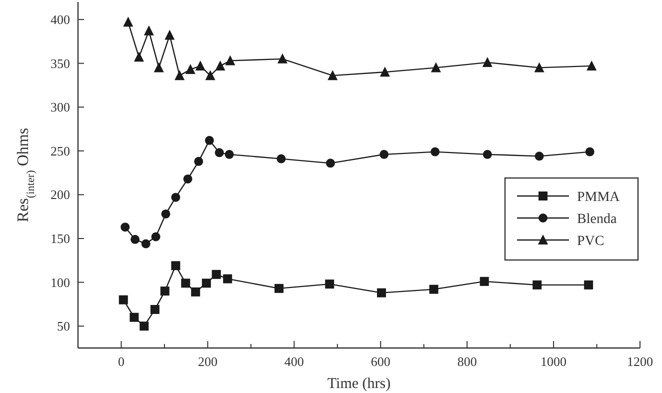 Image resolution: width=662 pixels, height=393 pixels. I want to click on x-tick-label: 200, so click(208, 361).